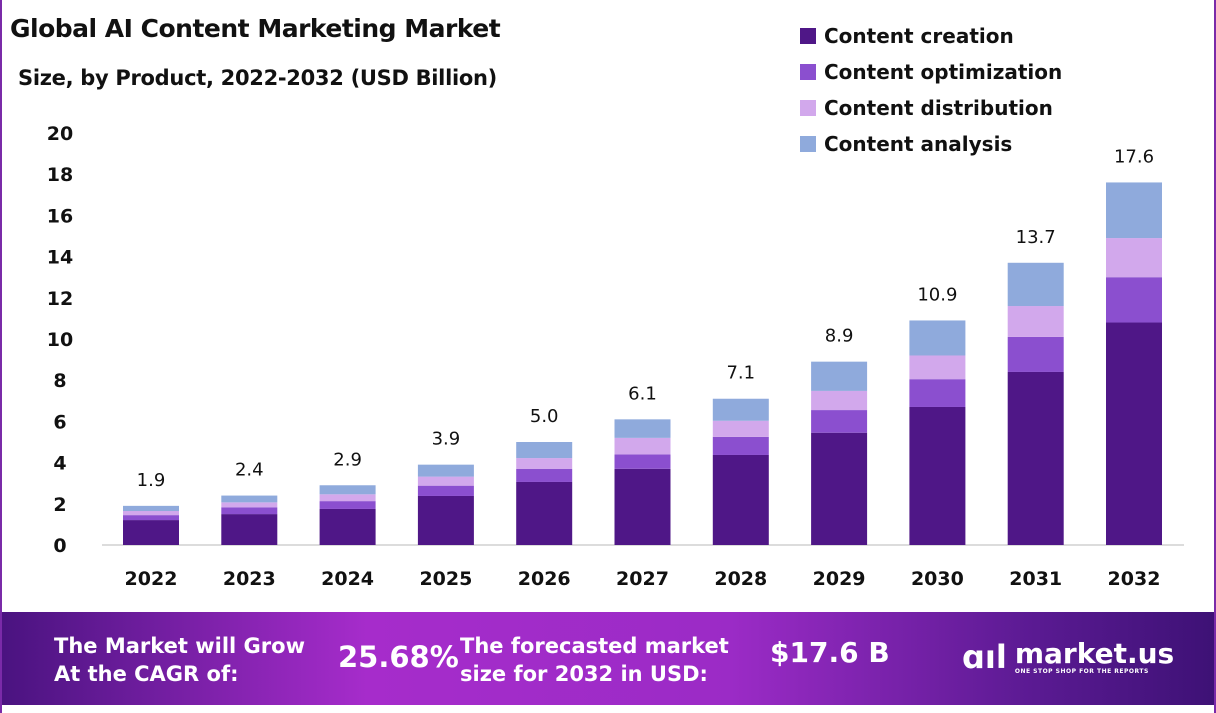 Image resolution: width=1216 pixels, height=713 pixels. Describe the element at coordinates (740, 579) in the screenshot. I see `x-tick-label: 2028` at that location.